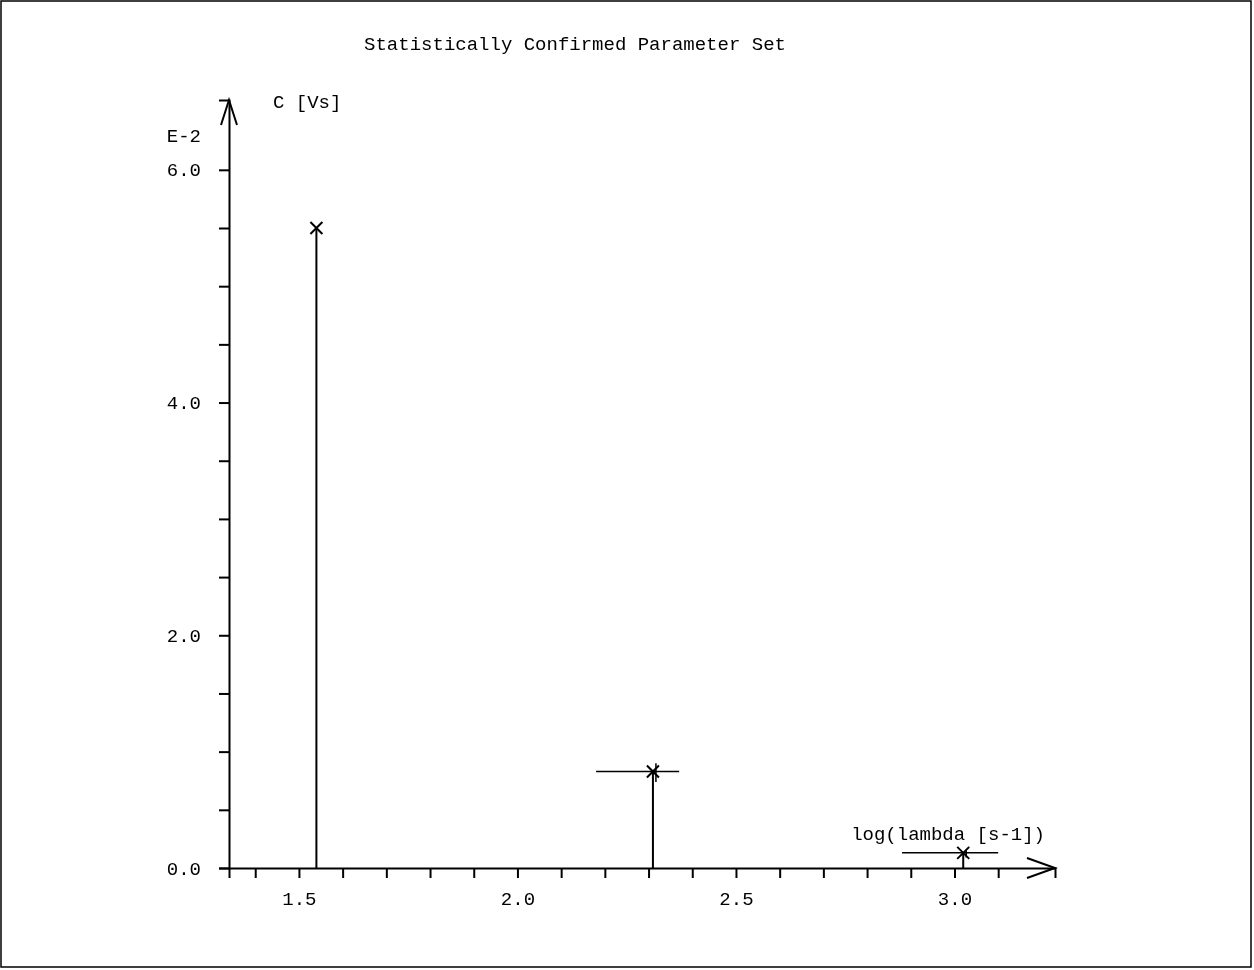  What do you see at coordinates (955, 900) in the screenshot?
I see `x-tick-label: 3.0` at bounding box center [955, 900].